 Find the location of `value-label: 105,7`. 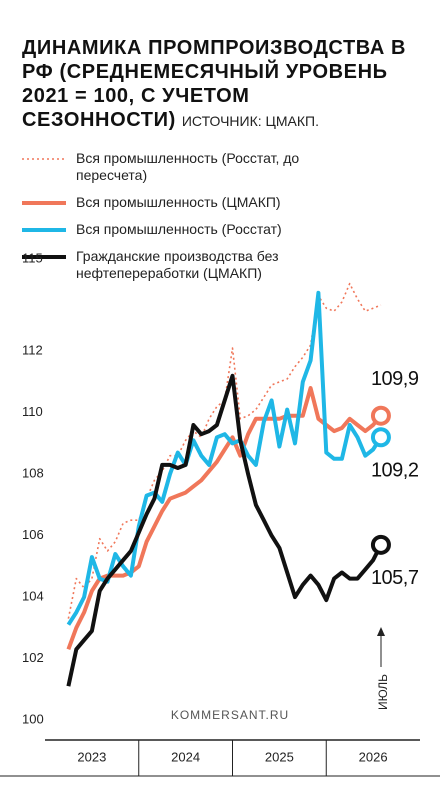

value-label: 105,7 is located at coordinates (395, 578).